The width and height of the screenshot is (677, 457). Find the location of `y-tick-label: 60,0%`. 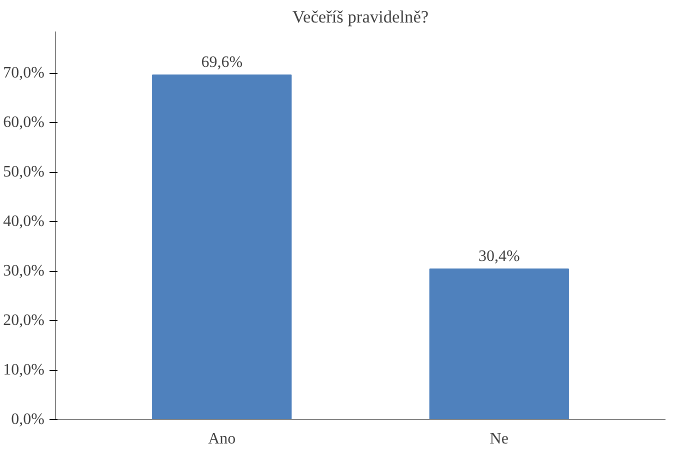

y-tick-label: 60,0% is located at coordinates (23, 123).